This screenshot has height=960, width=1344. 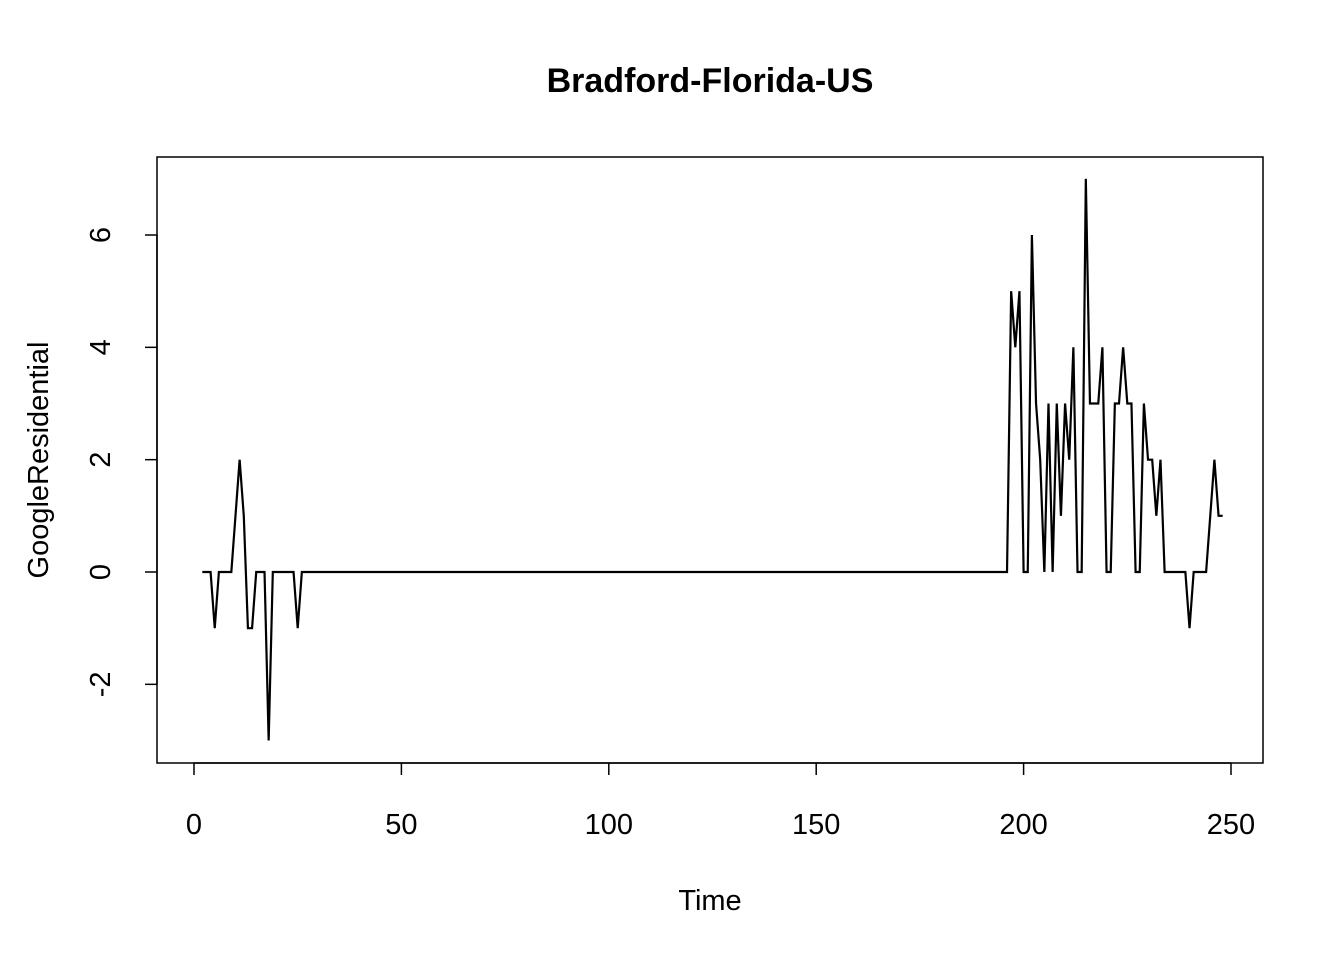 I want to click on x-tick-label: 50, so click(x=401, y=825).